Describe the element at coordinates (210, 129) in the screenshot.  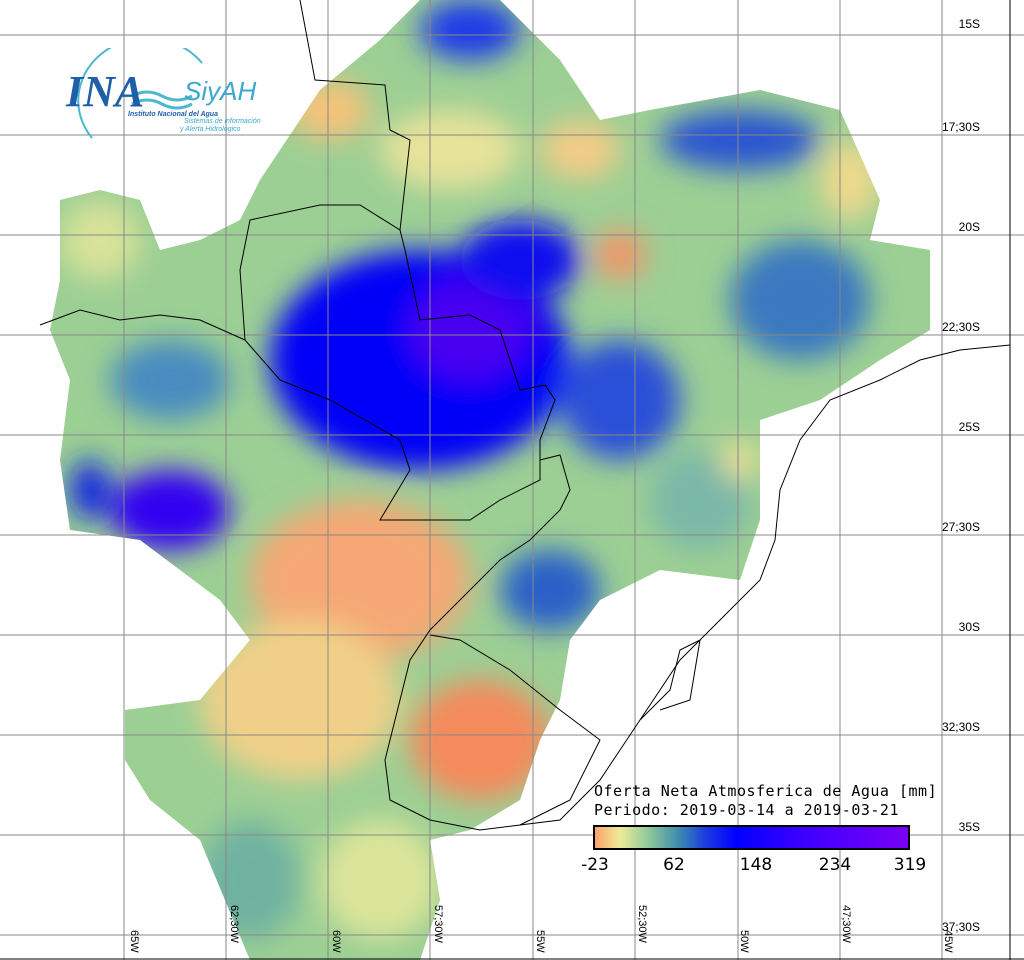
I see `logo-system-line2: y Alerta Hidrológico` at that location.